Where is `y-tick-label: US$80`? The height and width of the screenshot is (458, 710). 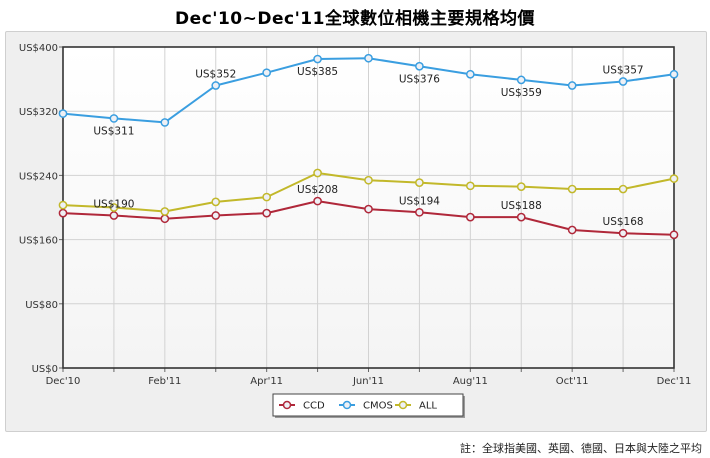
y-tick-label: US$80 is located at coordinates (41, 305).